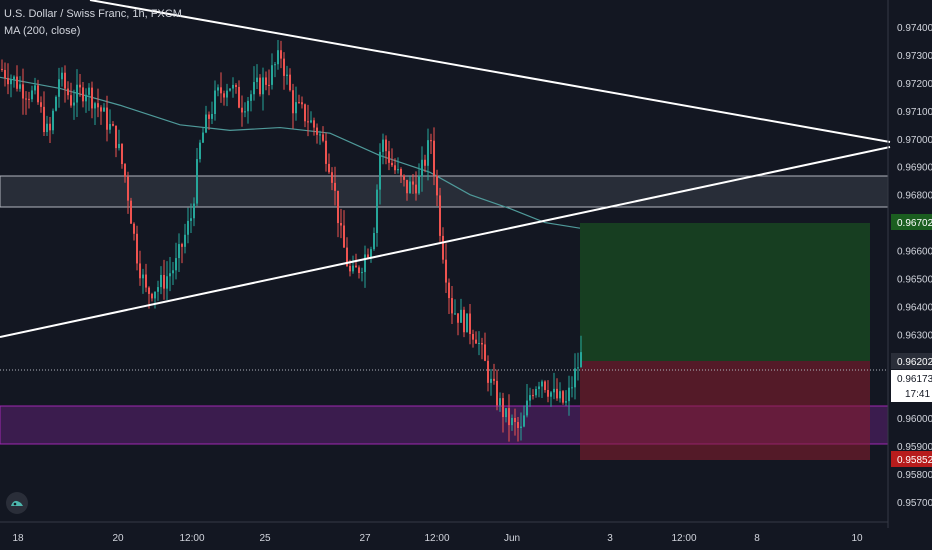 The width and height of the screenshot is (932, 550). I want to click on time-tick-label: 12:00, so click(436, 538).